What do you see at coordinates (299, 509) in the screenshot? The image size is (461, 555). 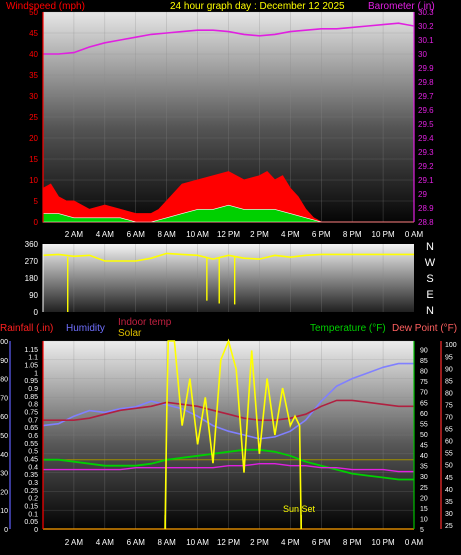 I see `sunset-annotation: Sun Set` at bounding box center [299, 509].